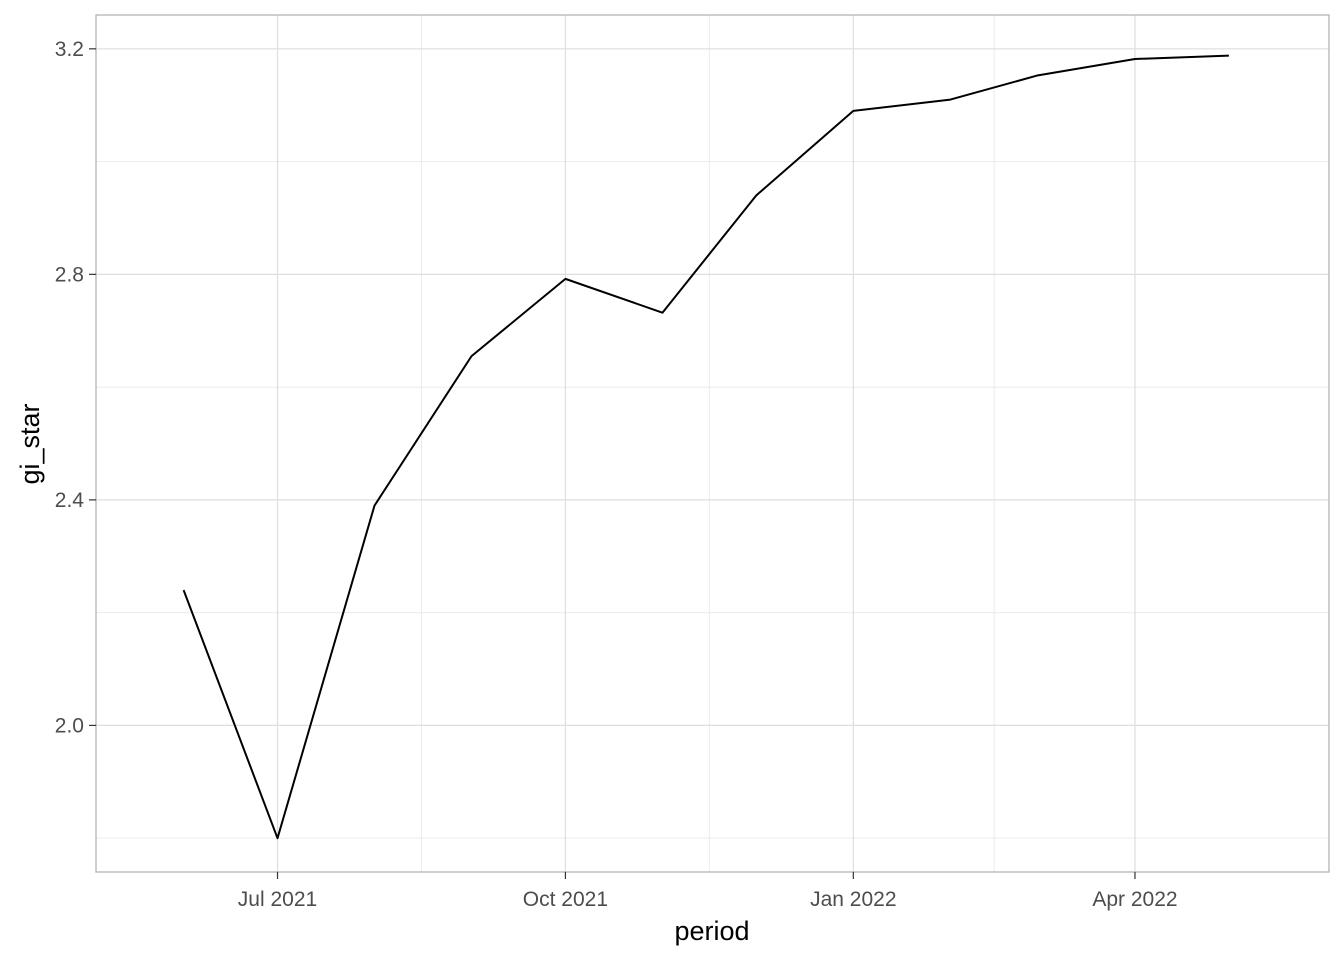 The image size is (1344, 960). I want to click on x-tick-label: Oct 2021, so click(565, 899).